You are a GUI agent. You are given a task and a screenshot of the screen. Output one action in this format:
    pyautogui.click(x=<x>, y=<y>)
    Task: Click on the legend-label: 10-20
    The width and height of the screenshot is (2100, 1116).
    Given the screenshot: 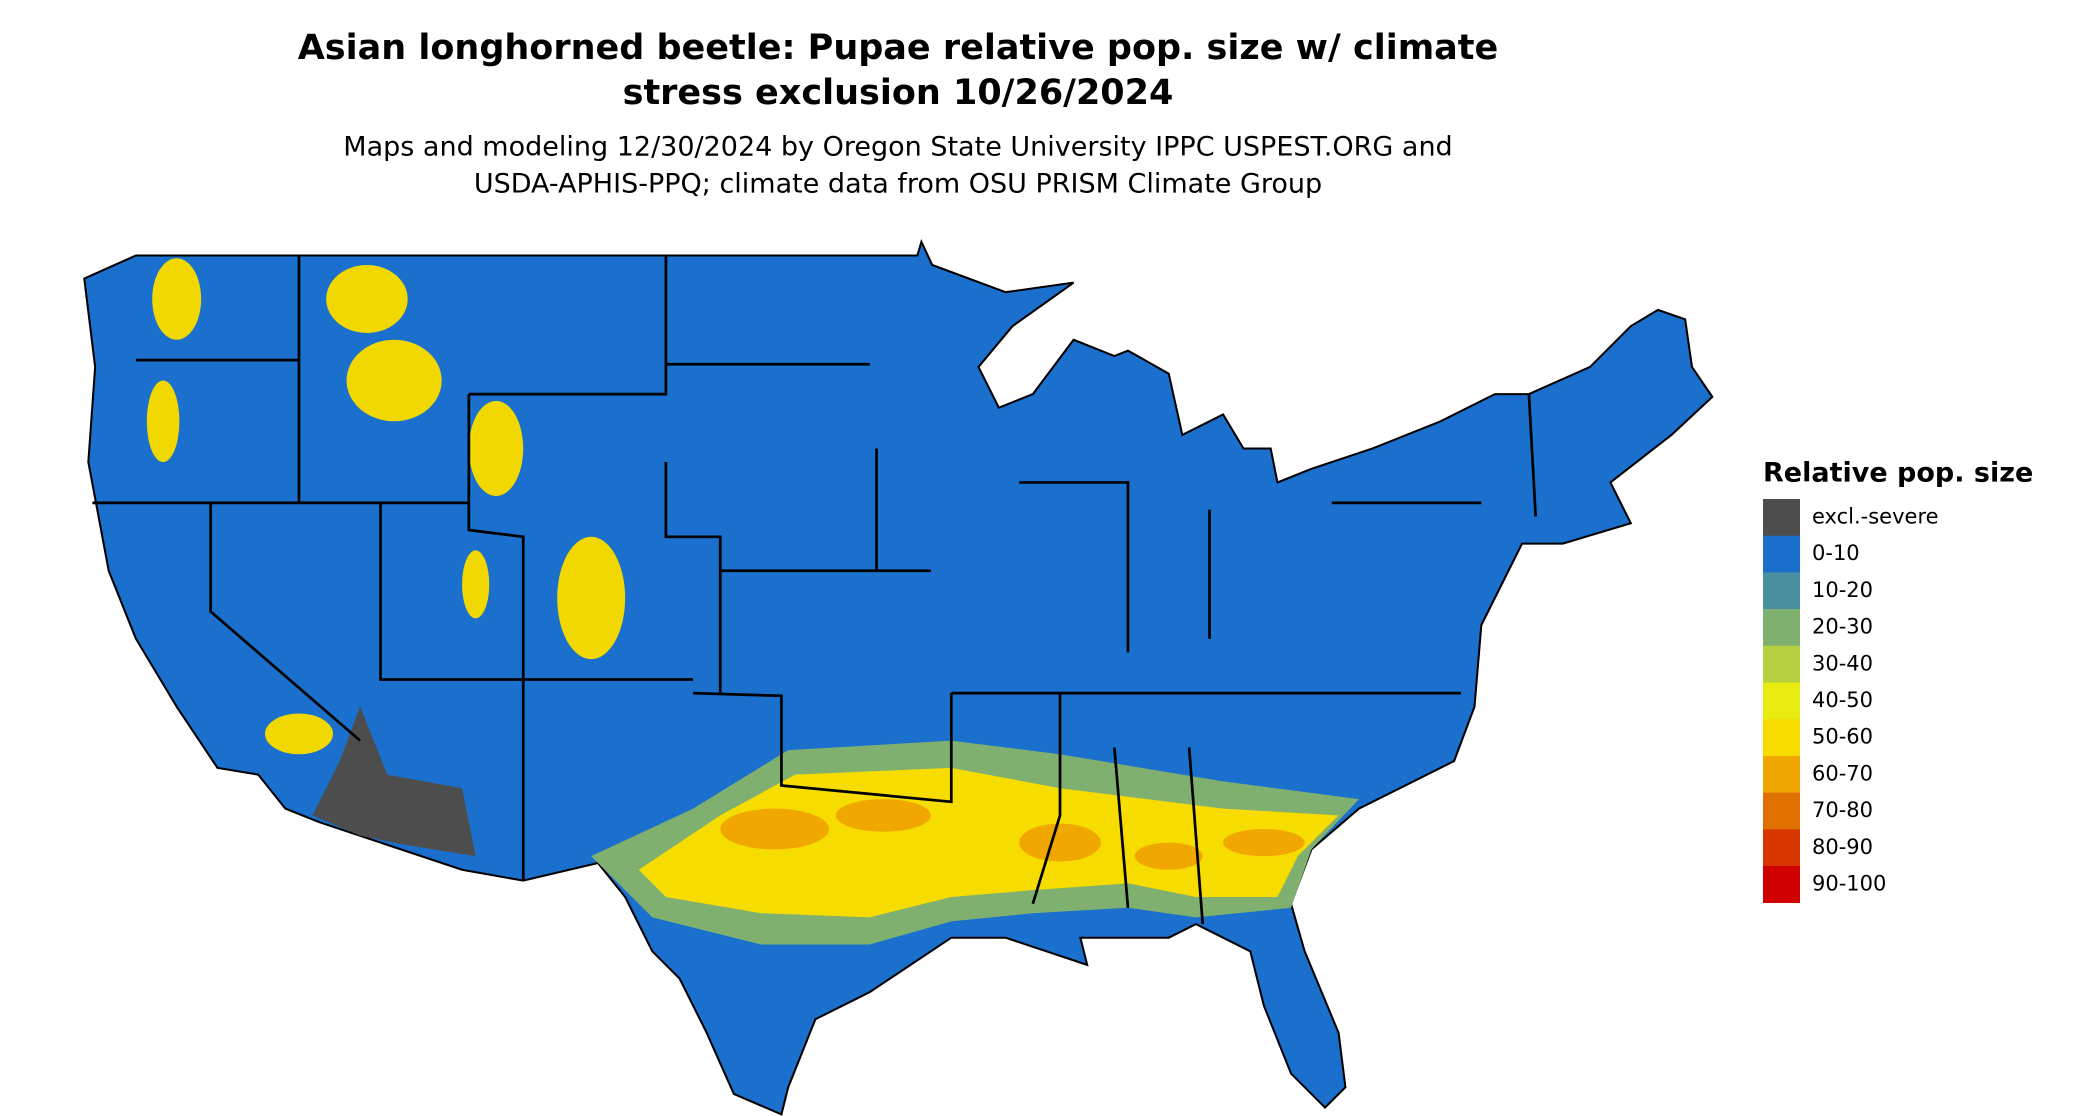 What is the action you would take?
    pyautogui.click(x=1842, y=590)
    